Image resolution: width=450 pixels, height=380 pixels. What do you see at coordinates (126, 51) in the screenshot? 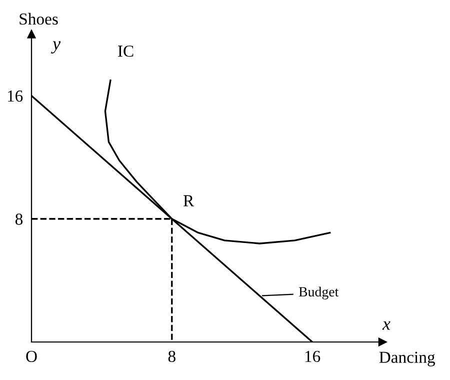
I see `annotation: IC` at bounding box center [126, 51].